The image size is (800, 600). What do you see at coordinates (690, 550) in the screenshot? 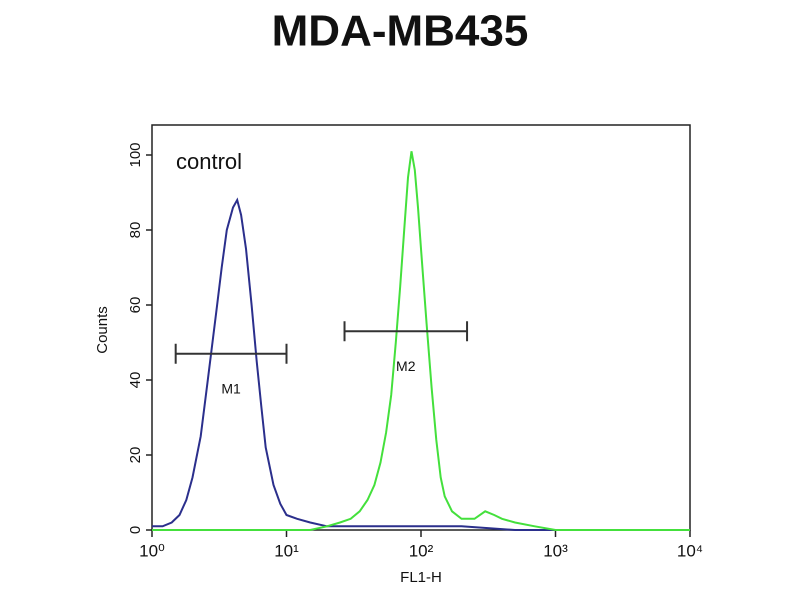
I see `x-tick-label: 10⁴` at bounding box center [690, 550].